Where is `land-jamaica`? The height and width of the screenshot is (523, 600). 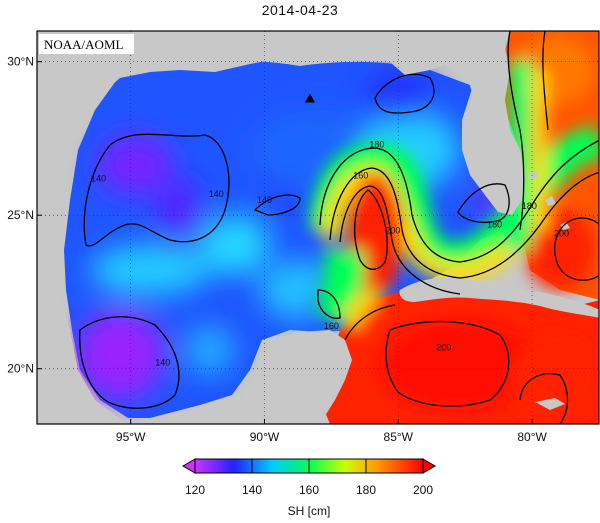 land-jamaica is located at coordinates (550, 404).